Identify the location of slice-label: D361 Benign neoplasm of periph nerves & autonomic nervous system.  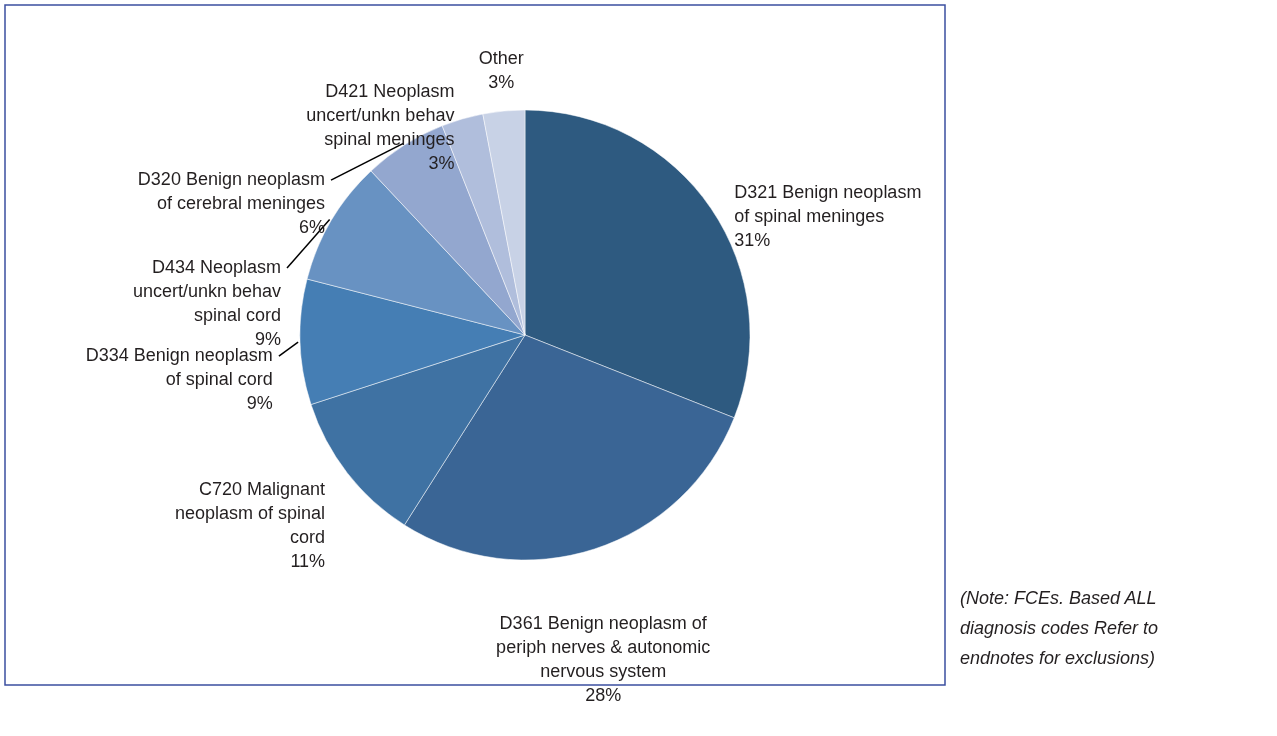
(603, 646).